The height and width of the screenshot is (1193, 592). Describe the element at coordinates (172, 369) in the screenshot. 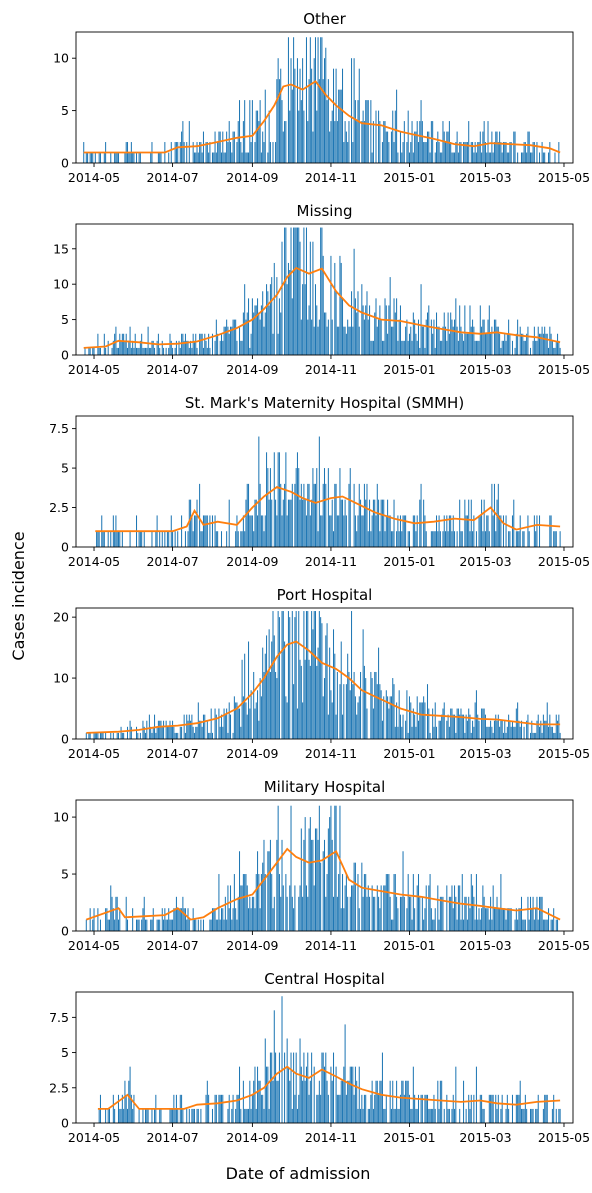

I see `x-tick-label: 2014-07` at that location.